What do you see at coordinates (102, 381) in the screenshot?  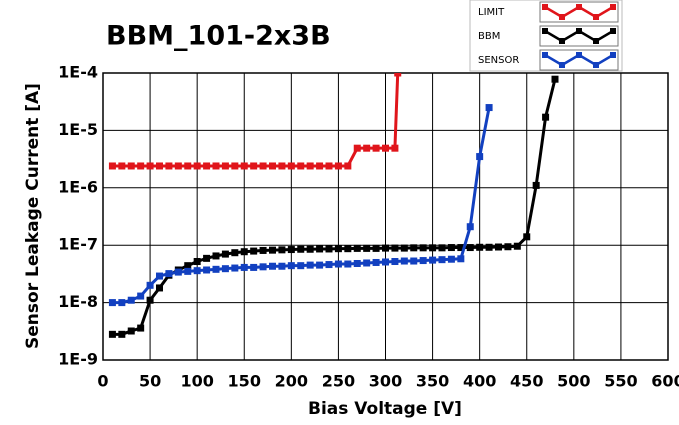 I see `x-tick-label: 0` at bounding box center [102, 381].